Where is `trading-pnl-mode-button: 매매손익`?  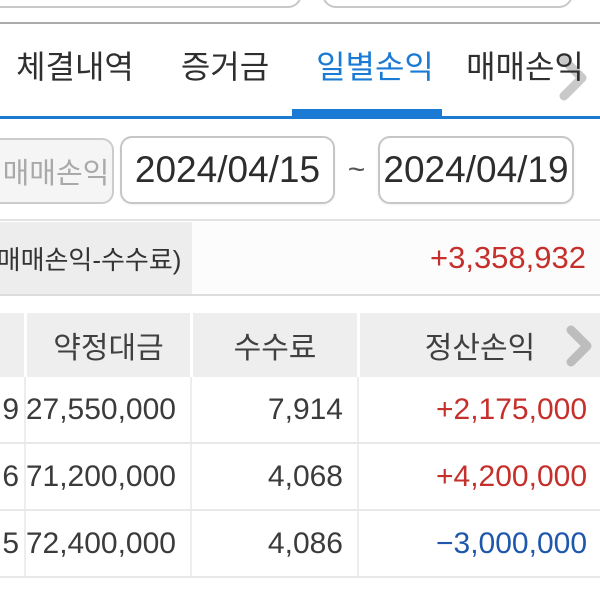
trading-pnl-mode-button: 매매손익 is located at coordinates (57, 171).